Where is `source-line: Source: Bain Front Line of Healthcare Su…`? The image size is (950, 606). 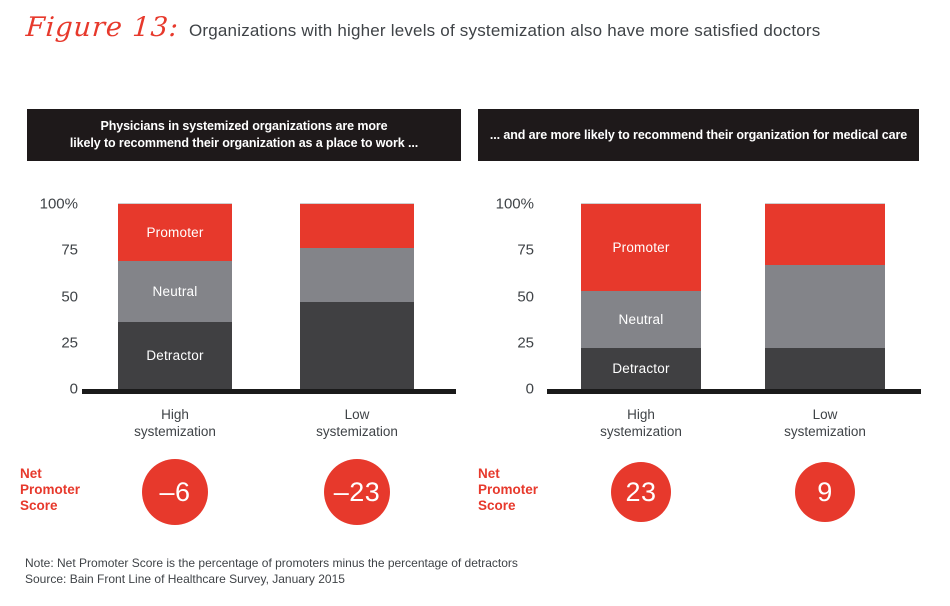 source-line: Source: Bain Front Line of Healthcare Su… is located at coordinates (185, 579).